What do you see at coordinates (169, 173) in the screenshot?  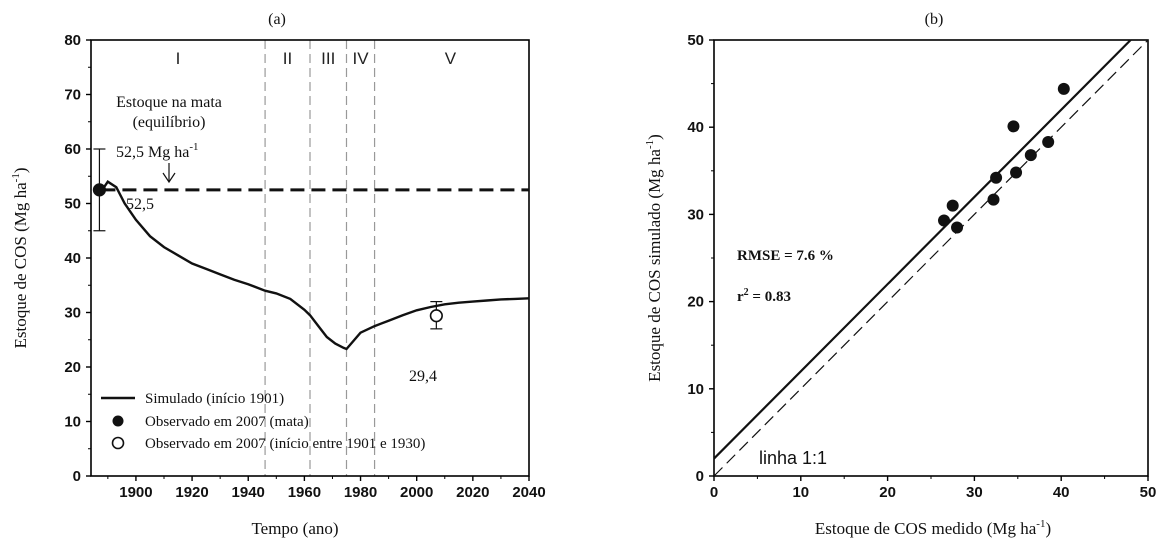 I see `arrow-to-equilibrium` at bounding box center [169, 173].